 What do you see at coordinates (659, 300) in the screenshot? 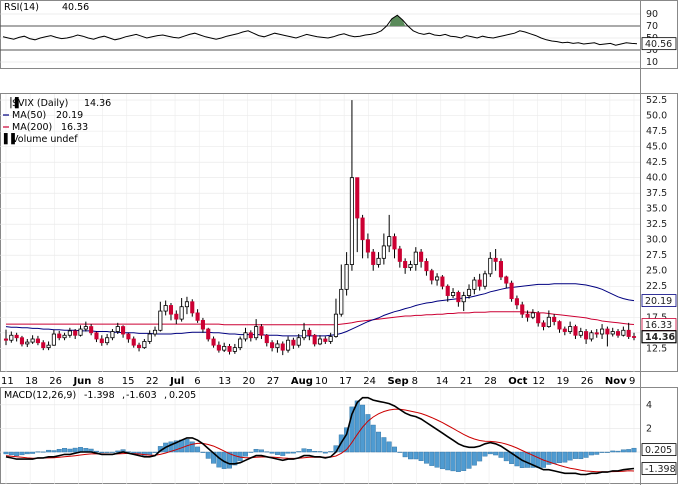
I see `price-last-value-box` at bounding box center [659, 300].